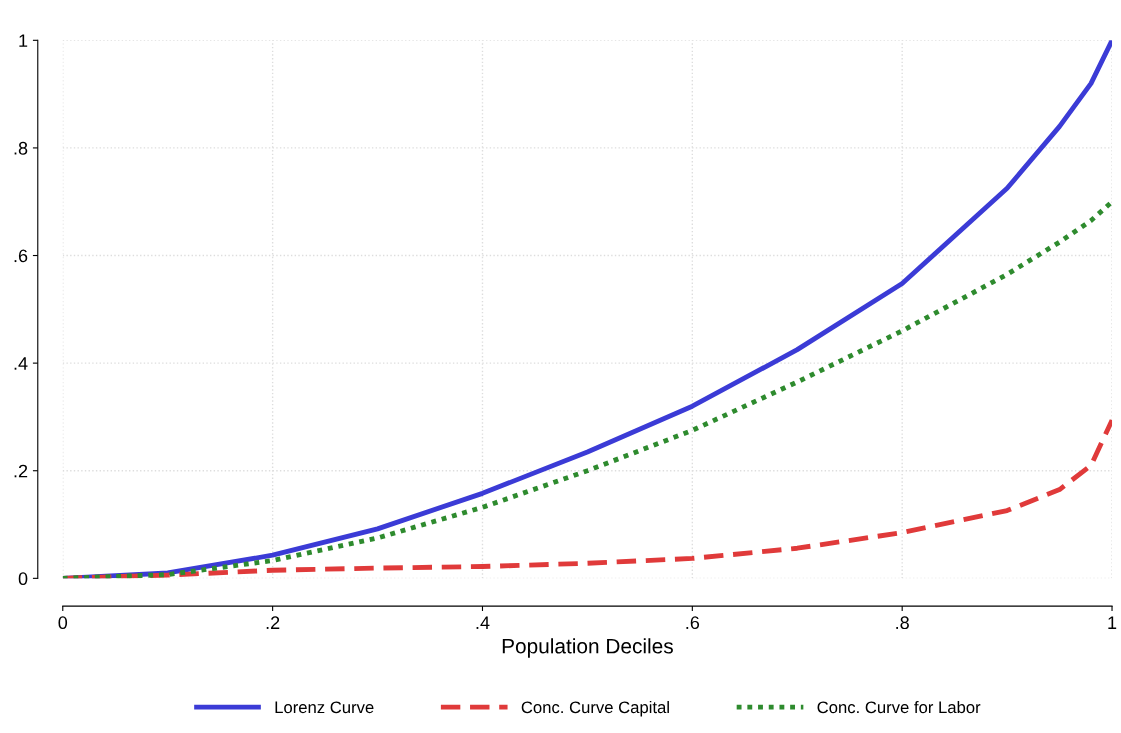 The width and height of the screenshot is (1121, 733). I want to click on y-tick-label: .8, so click(21, 148).